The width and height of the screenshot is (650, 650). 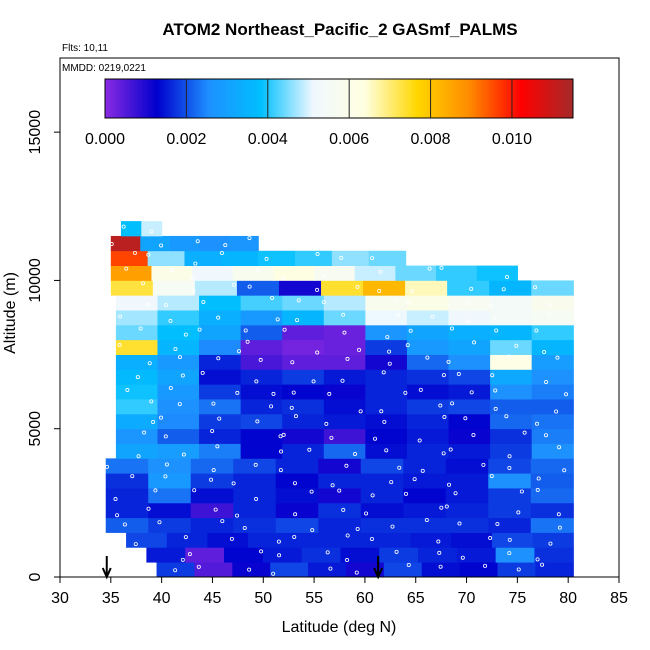 What do you see at coordinates (339, 592) in the screenshot?
I see `x-axis: 30 35 40 45 50 55 60 65 70 75 80 85` at bounding box center [339, 592].